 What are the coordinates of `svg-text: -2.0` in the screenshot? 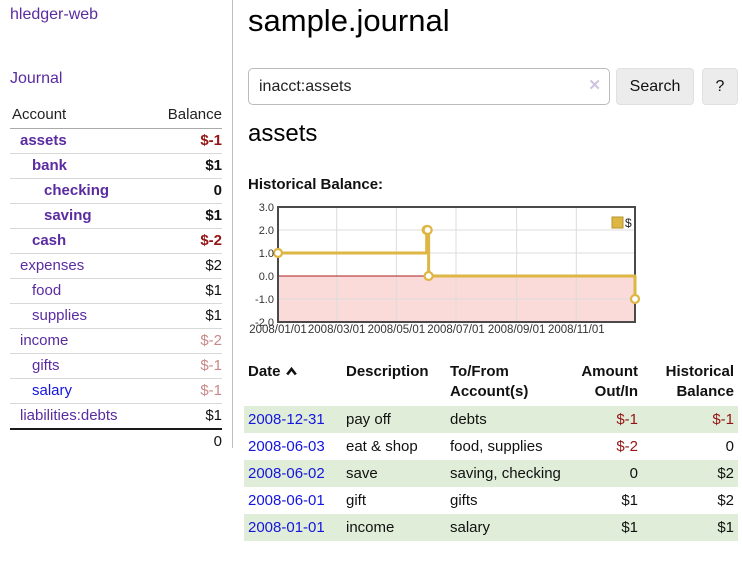 It's located at (264, 323).